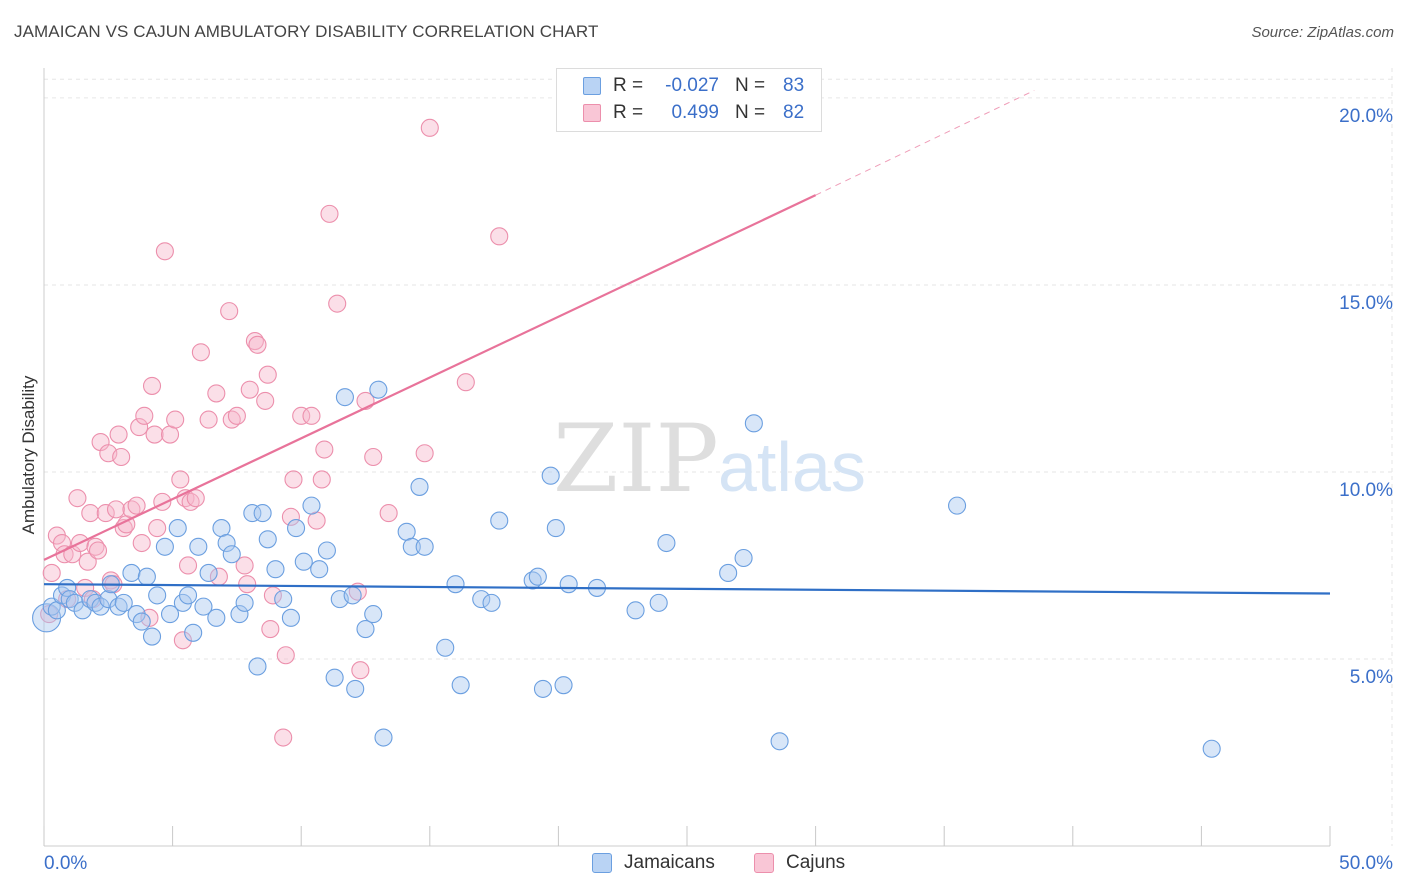 This screenshot has width=1406, height=892. I want to click on legend-n-value: 83, so click(794, 85).